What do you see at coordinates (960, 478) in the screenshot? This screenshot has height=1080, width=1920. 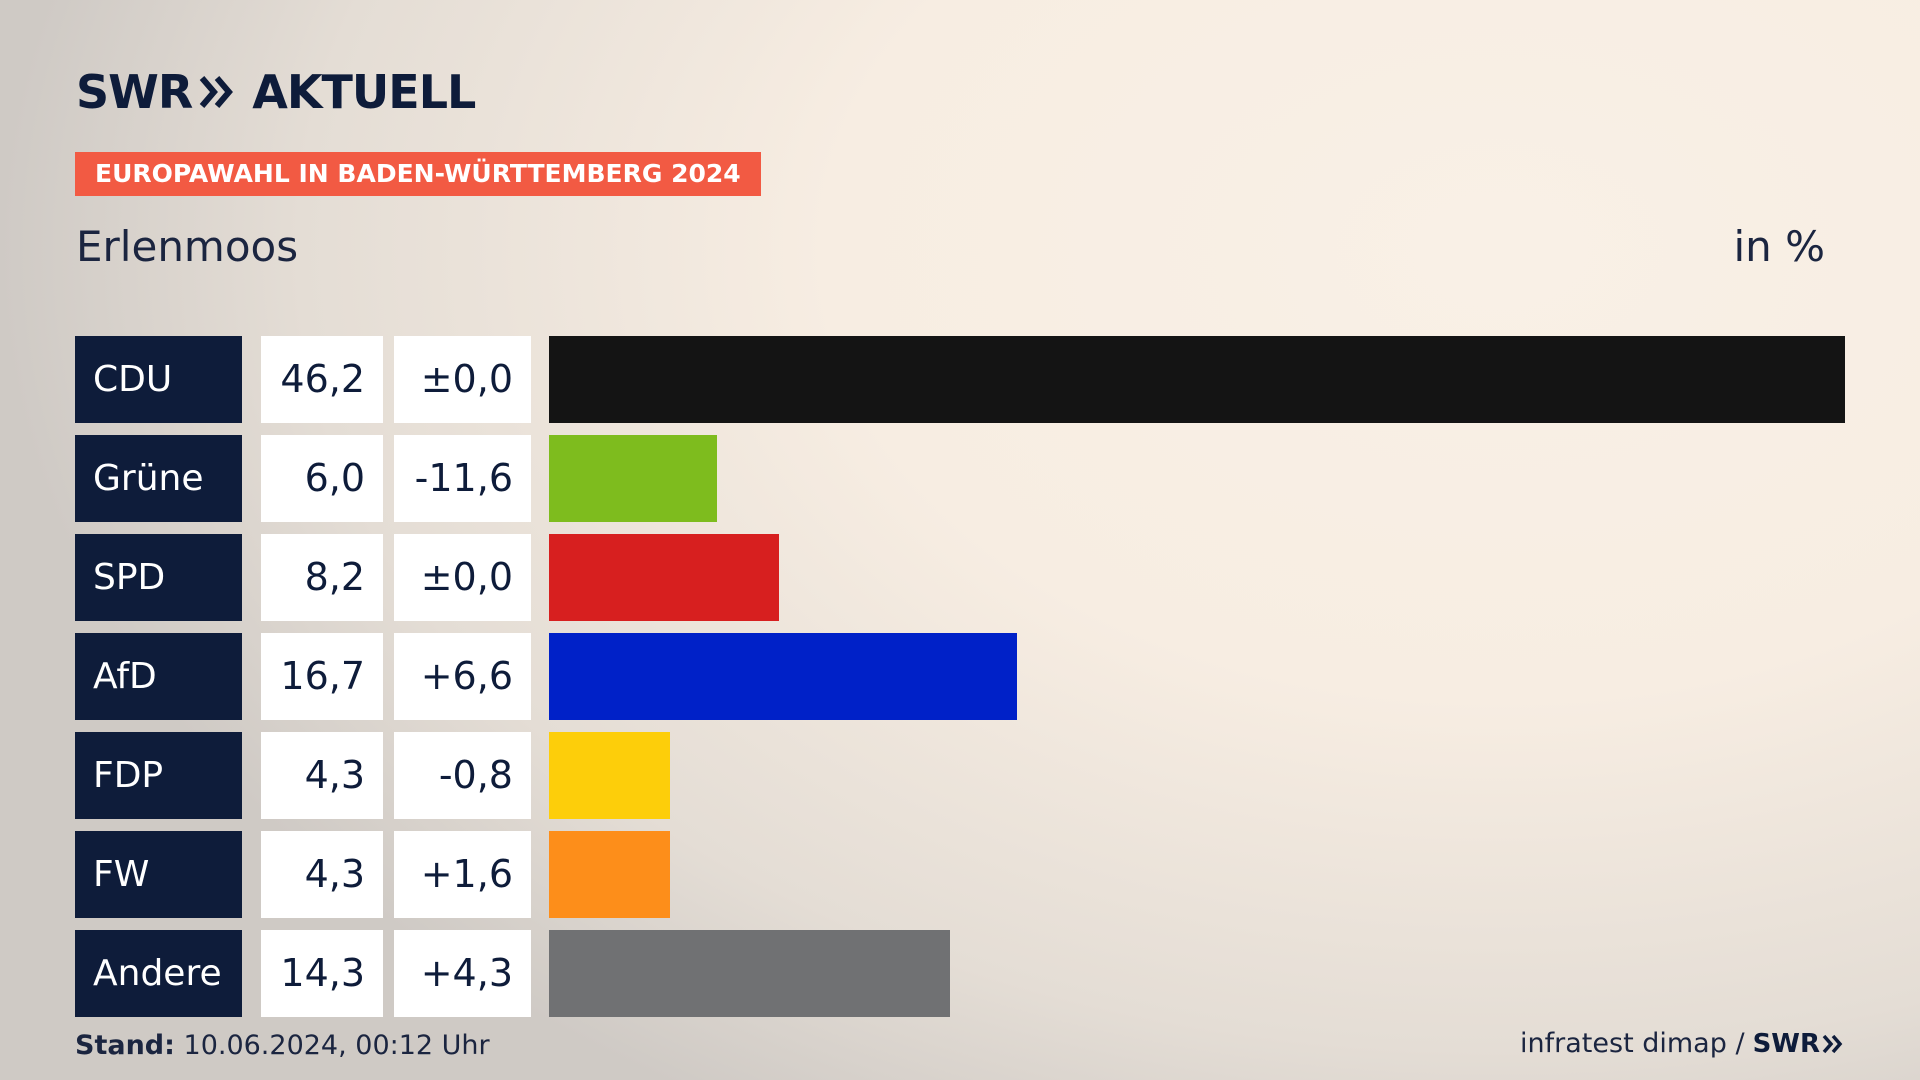 I see `result-row: Grüne 6,0 -11,6` at bounding box center [960, 478].